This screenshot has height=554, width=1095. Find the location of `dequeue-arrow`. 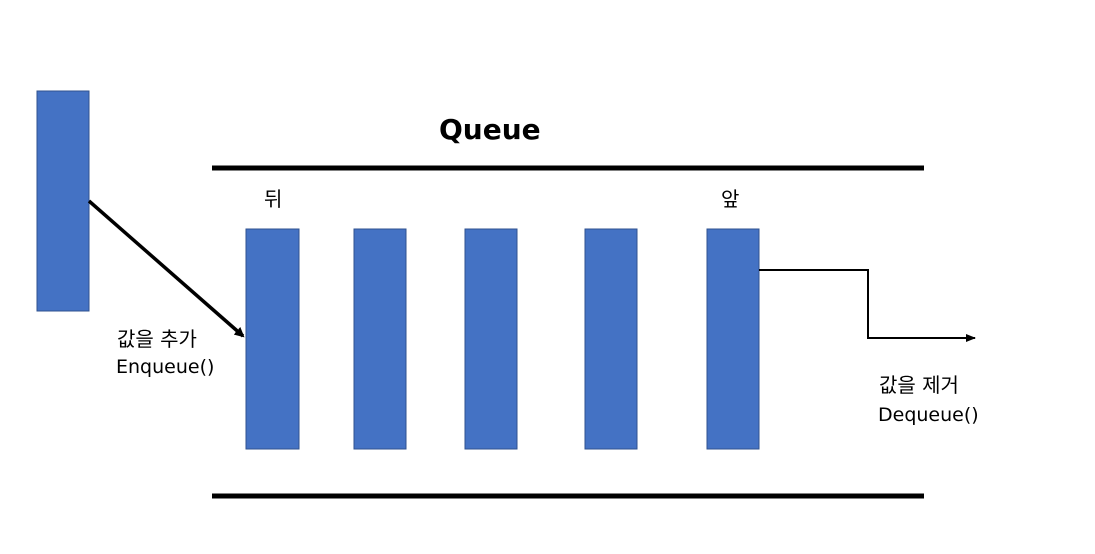

dequeue-arrow is located at coordinates (867, 305).